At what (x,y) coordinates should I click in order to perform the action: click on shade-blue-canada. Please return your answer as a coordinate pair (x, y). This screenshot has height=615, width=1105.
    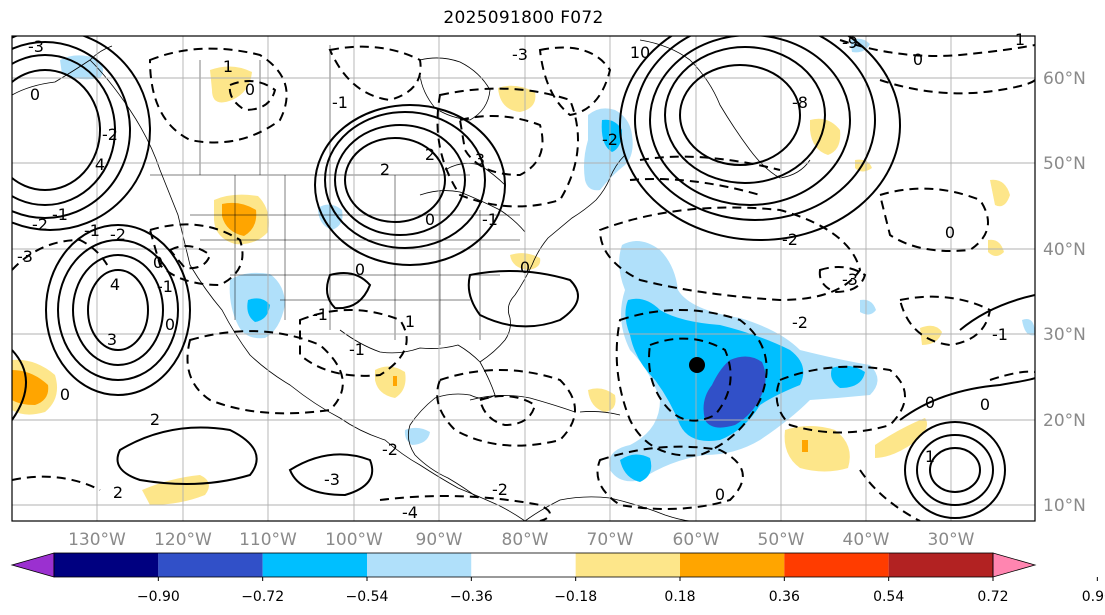
    Looking at the image, I should click on (611, 135).